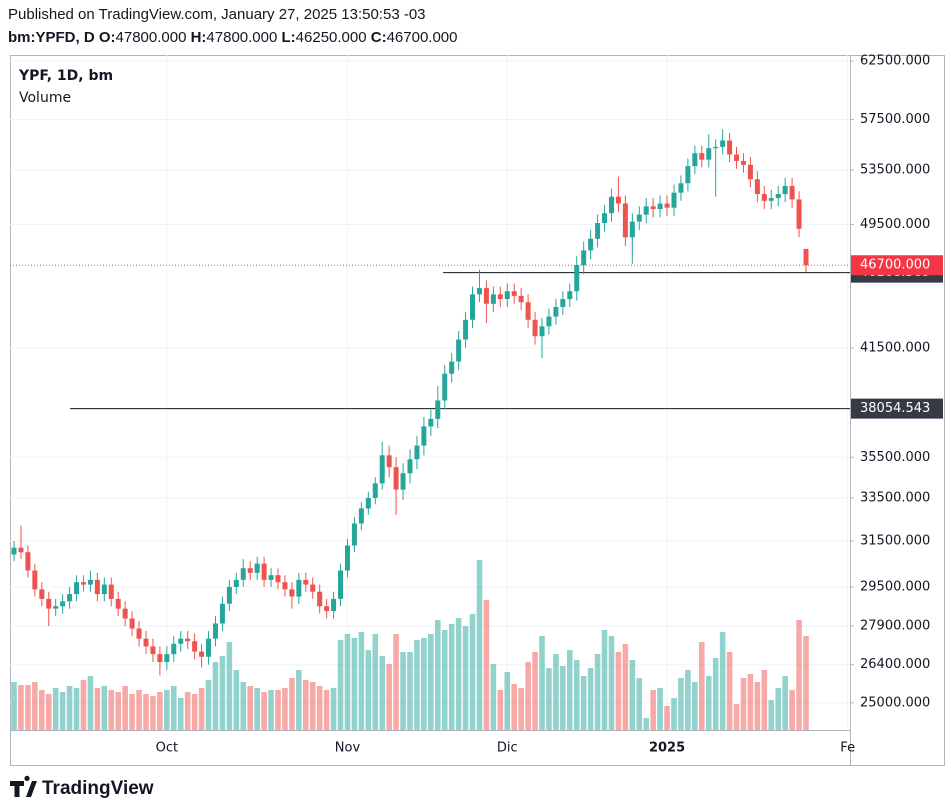 The height and width of the screenshot is (812, 951). What do you see at coordinates (897, 265) in the screenshot?
I see `price-label-bg` at bounding box center [897, 265].